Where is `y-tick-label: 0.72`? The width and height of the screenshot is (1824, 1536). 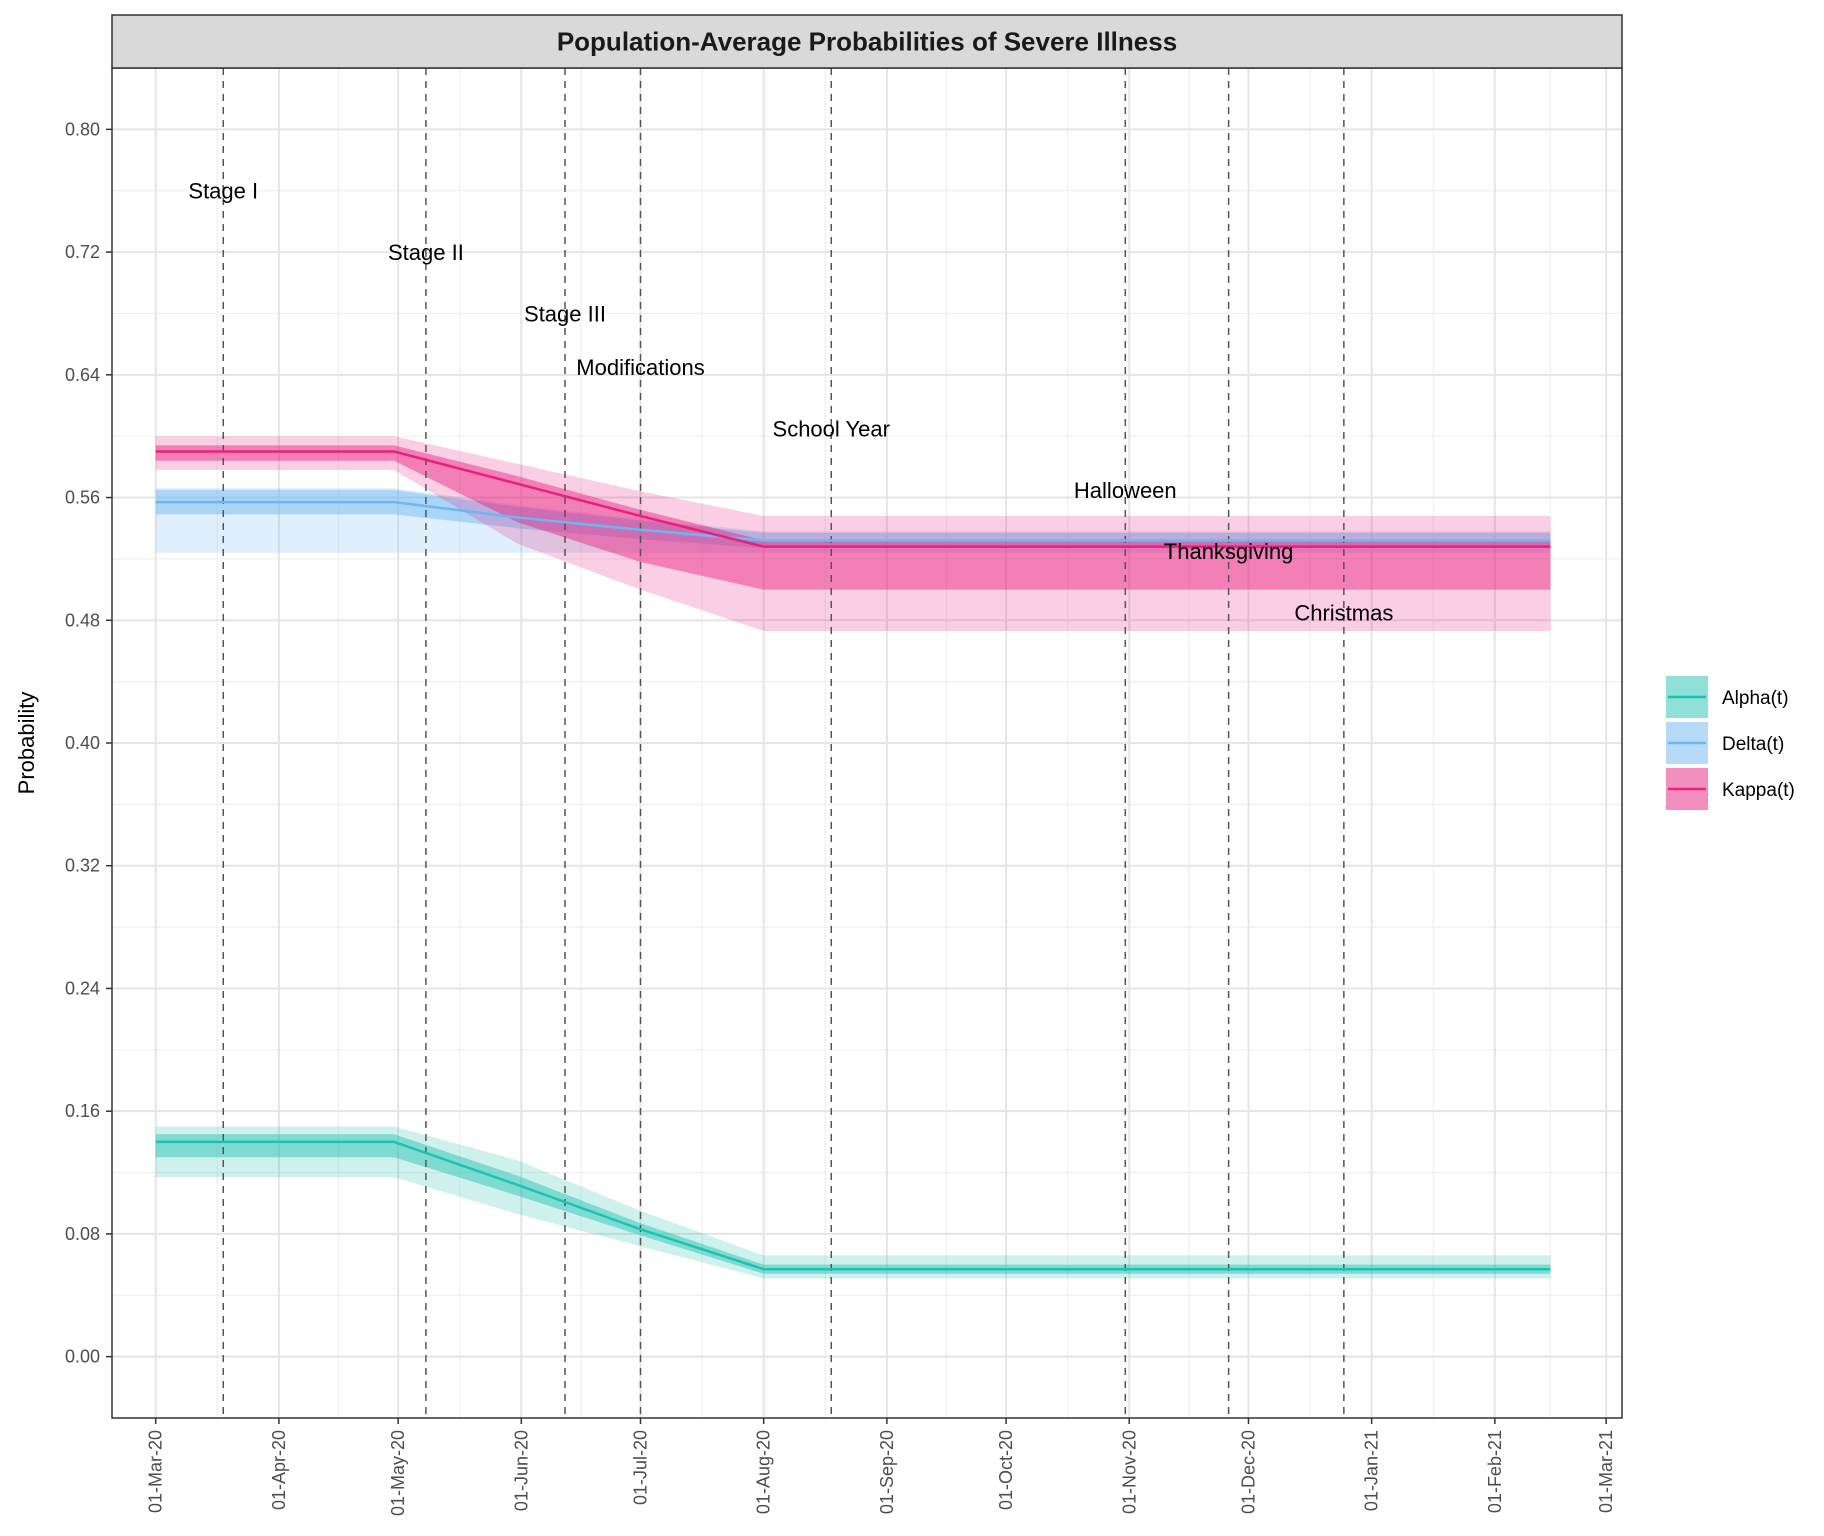 y-tick-label: 0.72 is located at coordinates (82, 252).